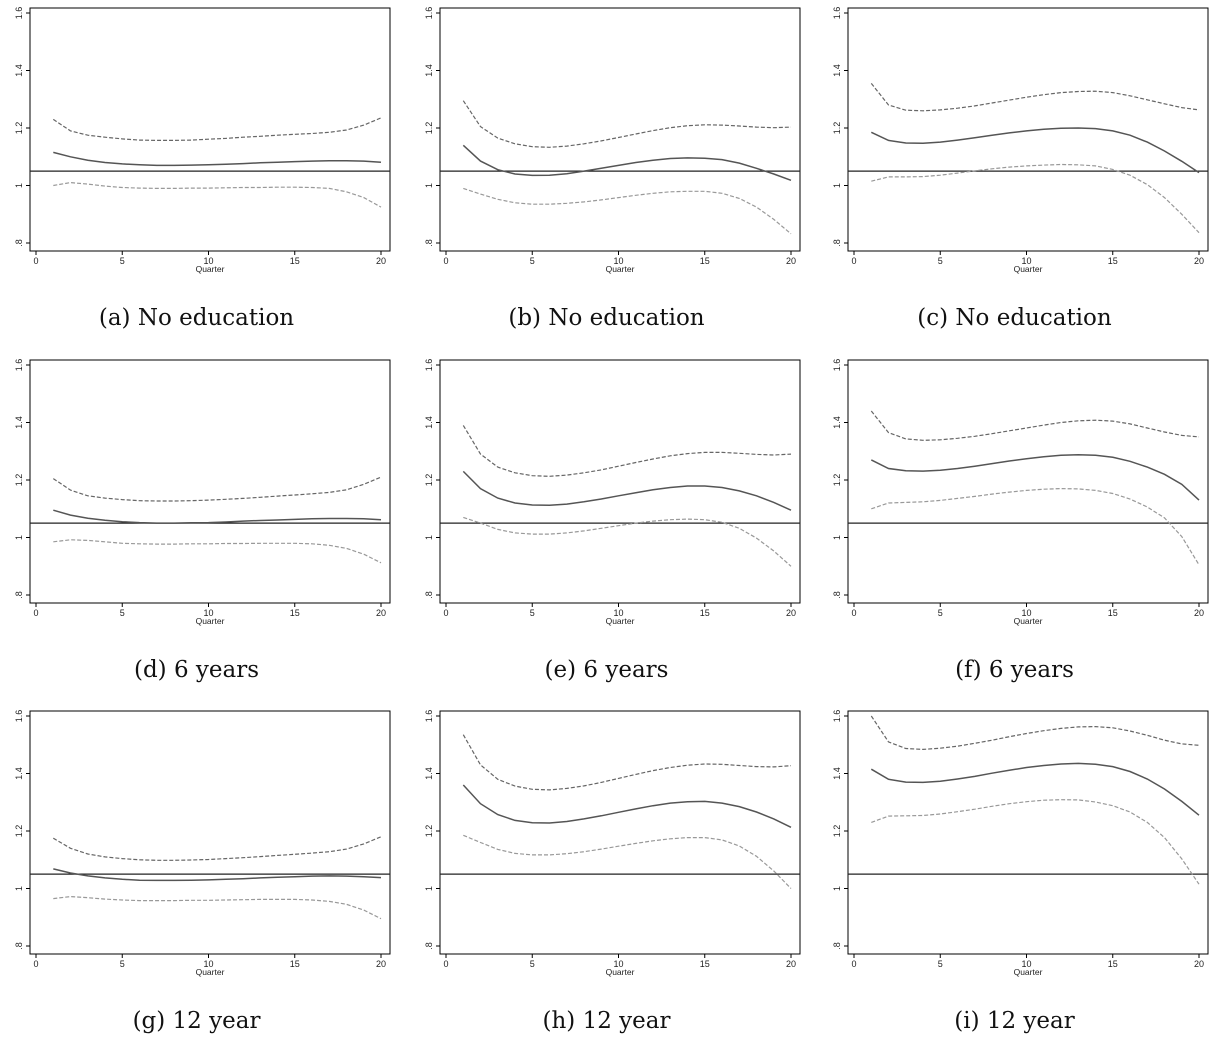 The width and height of the screenshot is (1211, 1043). What do you see at coordinates (1014, 522) in the screenshot?
I see `chart-panel-5: .8 1 1.2 1.4 1.6 0 5 10 15 20 Quarter (f) 6 years` at bounding box center [1014, 522].